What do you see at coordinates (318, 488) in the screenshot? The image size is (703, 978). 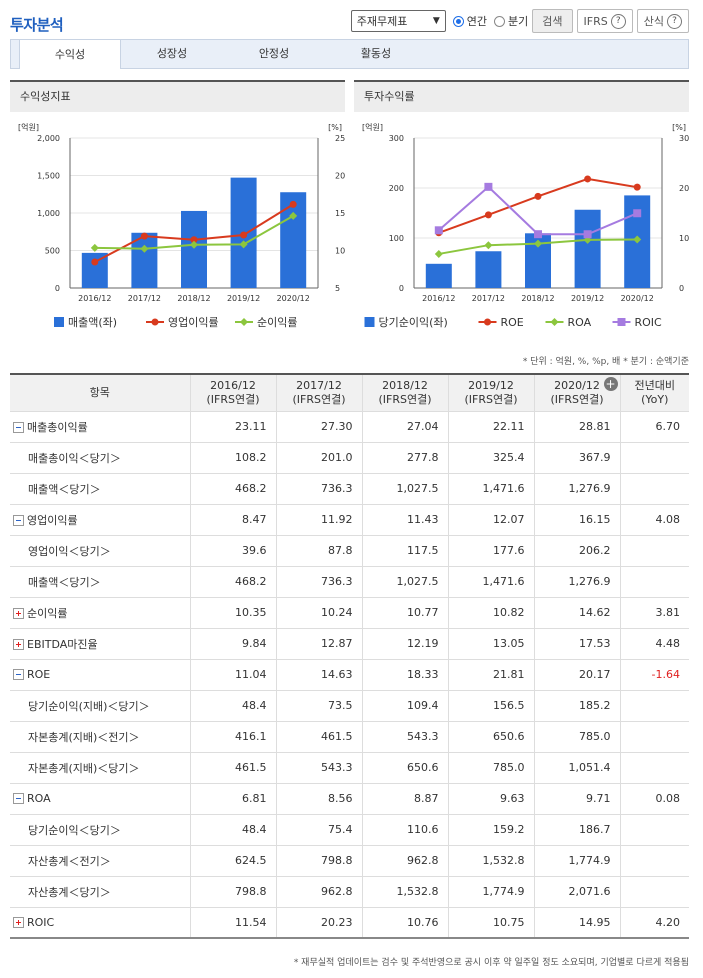 I see `value-cell: 736.3` at bounding box center [318, 488].